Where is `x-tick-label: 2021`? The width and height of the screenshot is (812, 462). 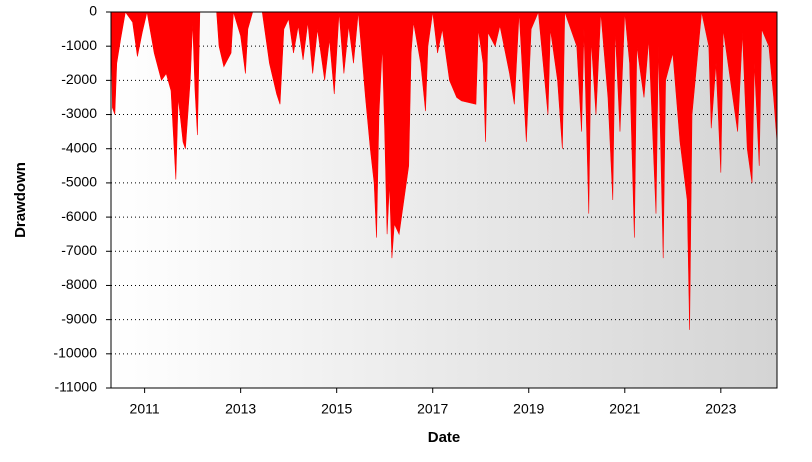
x-tick-label: 2021 is located at coordinates (624, 409).